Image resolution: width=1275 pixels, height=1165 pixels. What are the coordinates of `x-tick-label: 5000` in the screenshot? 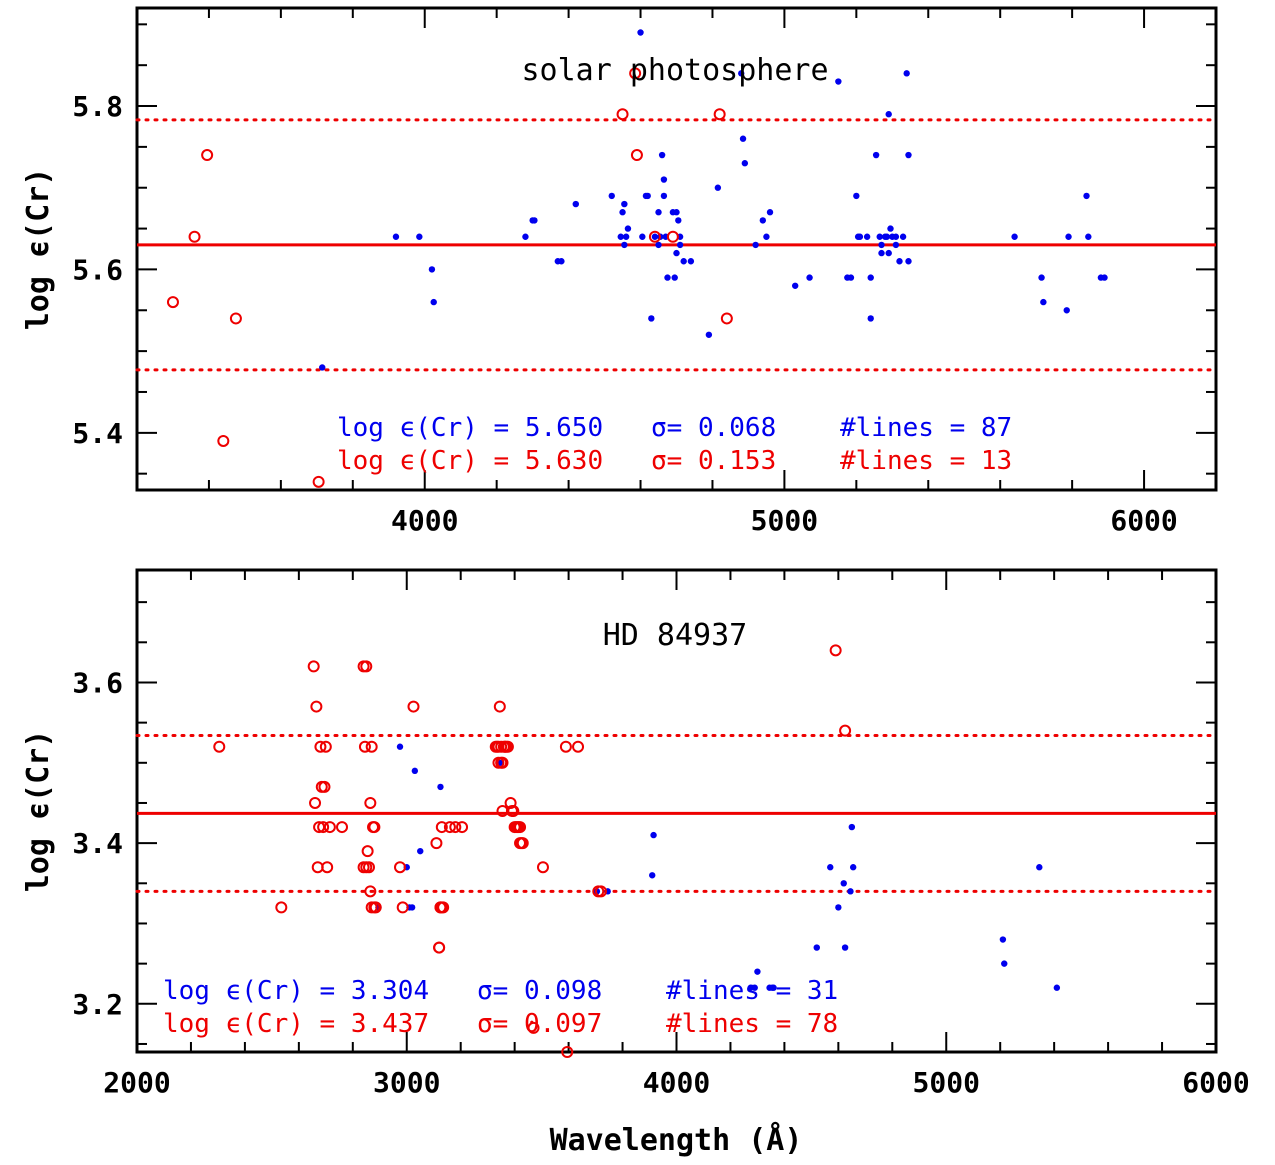 It's located at (784, 520).